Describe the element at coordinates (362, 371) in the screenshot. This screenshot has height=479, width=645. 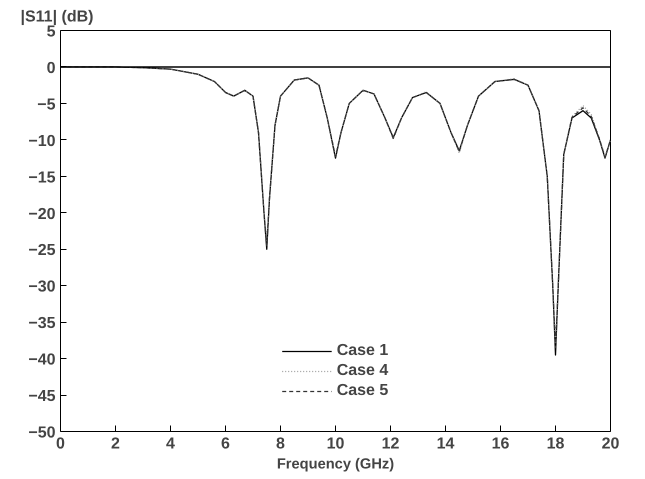
I see `legend-label: Case 4` at that location.